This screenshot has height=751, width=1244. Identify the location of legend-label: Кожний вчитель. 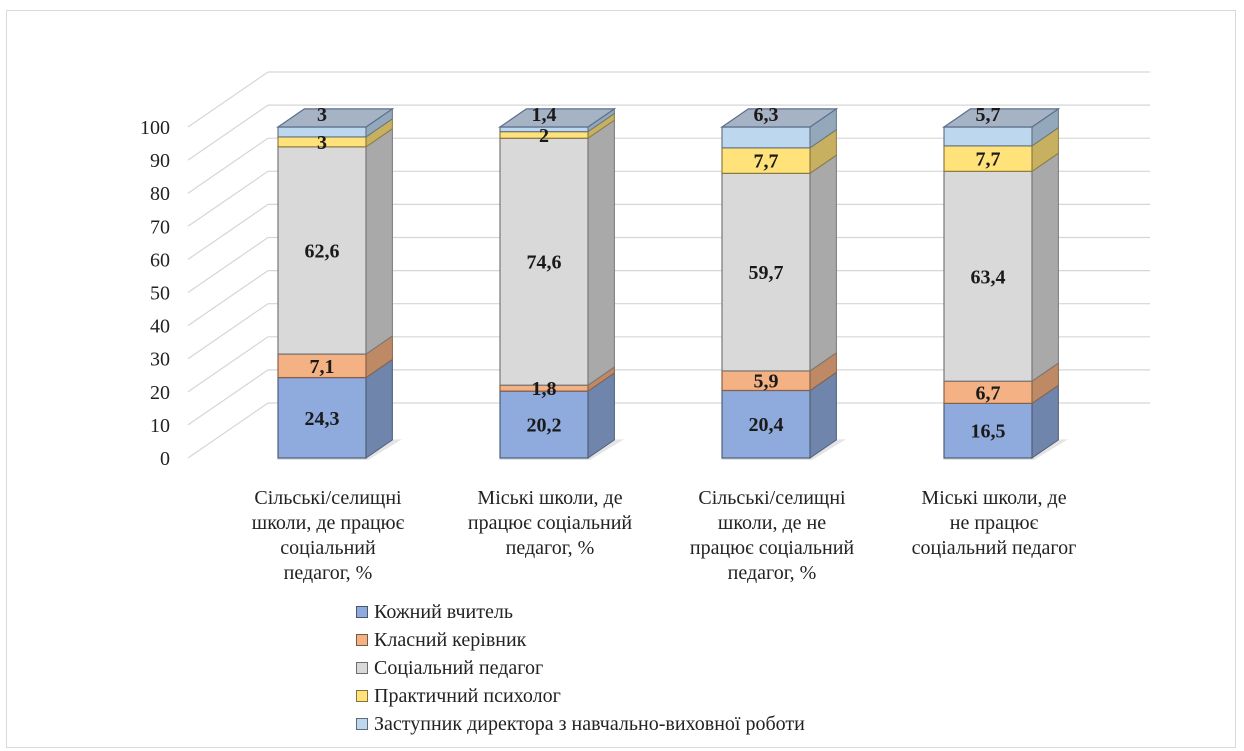
(443, 611).